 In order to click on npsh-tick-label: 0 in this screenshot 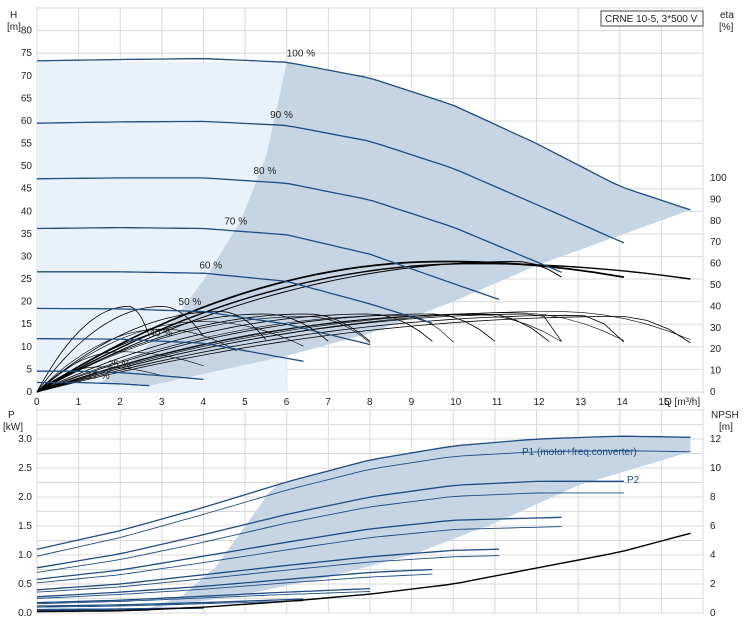, I will do `click(713, 613)`.